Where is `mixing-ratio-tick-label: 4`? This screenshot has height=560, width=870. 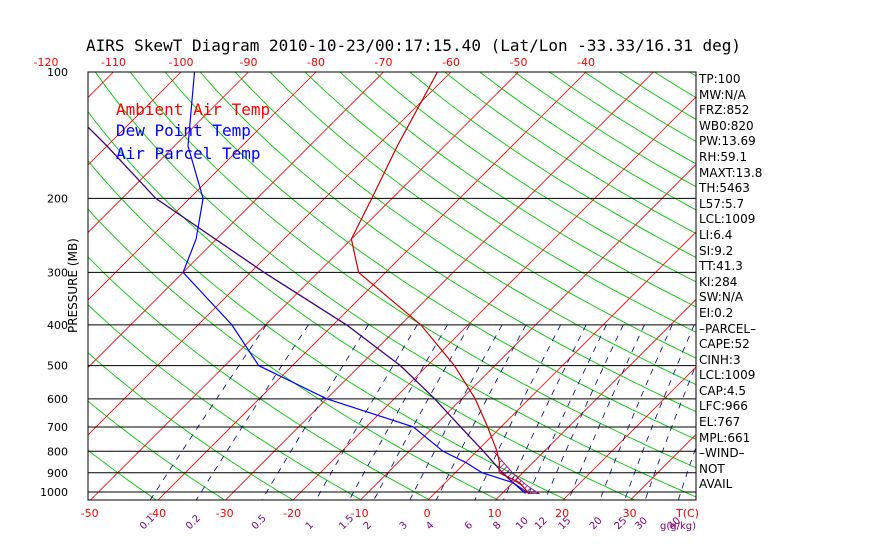 mixing-ratio-tick-label: 4 is located at coordinates (430, 526).